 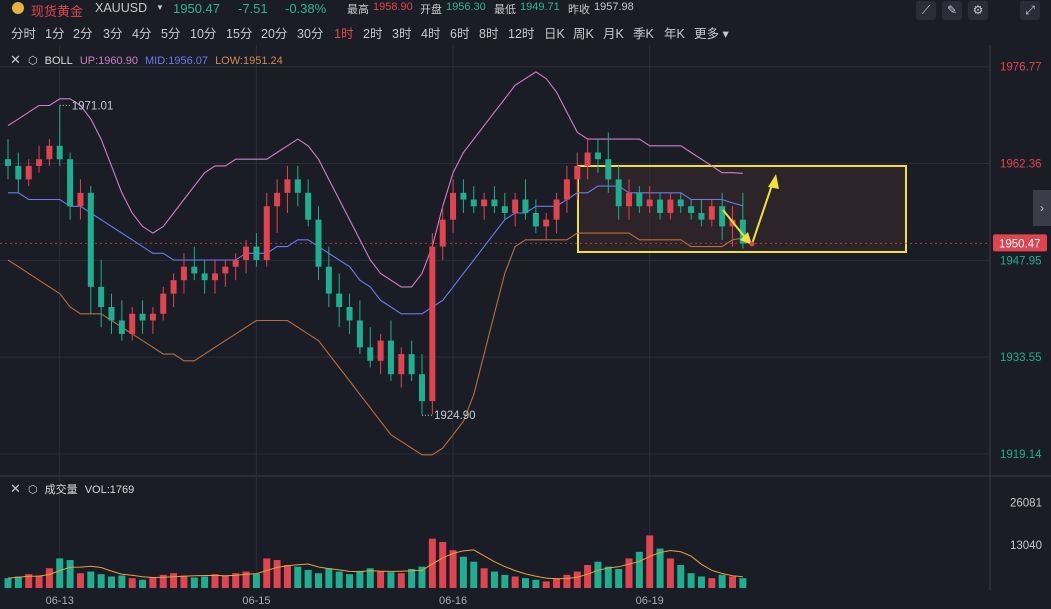 What do you see at coordinates (109, 490) in the screenshot?
I see `volume-value: VOL:1769` at bounding box center [109, 490].